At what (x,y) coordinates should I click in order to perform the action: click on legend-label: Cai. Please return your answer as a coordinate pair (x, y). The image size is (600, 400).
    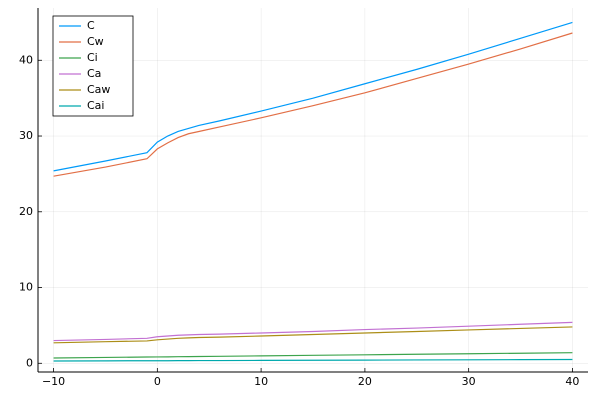
    Looking at the image, I should click on (95, 105).